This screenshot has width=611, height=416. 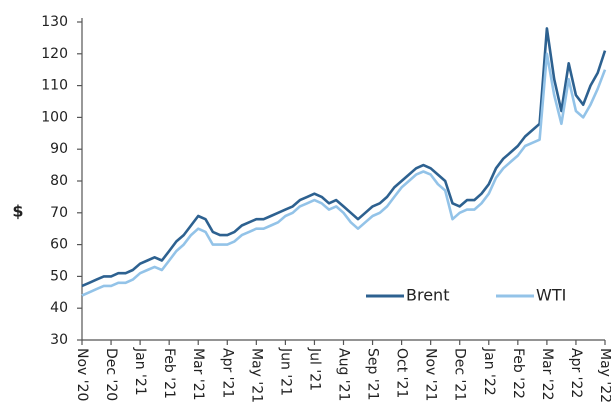 I want to click on x-tick-label: Apr '21, so click(x=227, y=373).